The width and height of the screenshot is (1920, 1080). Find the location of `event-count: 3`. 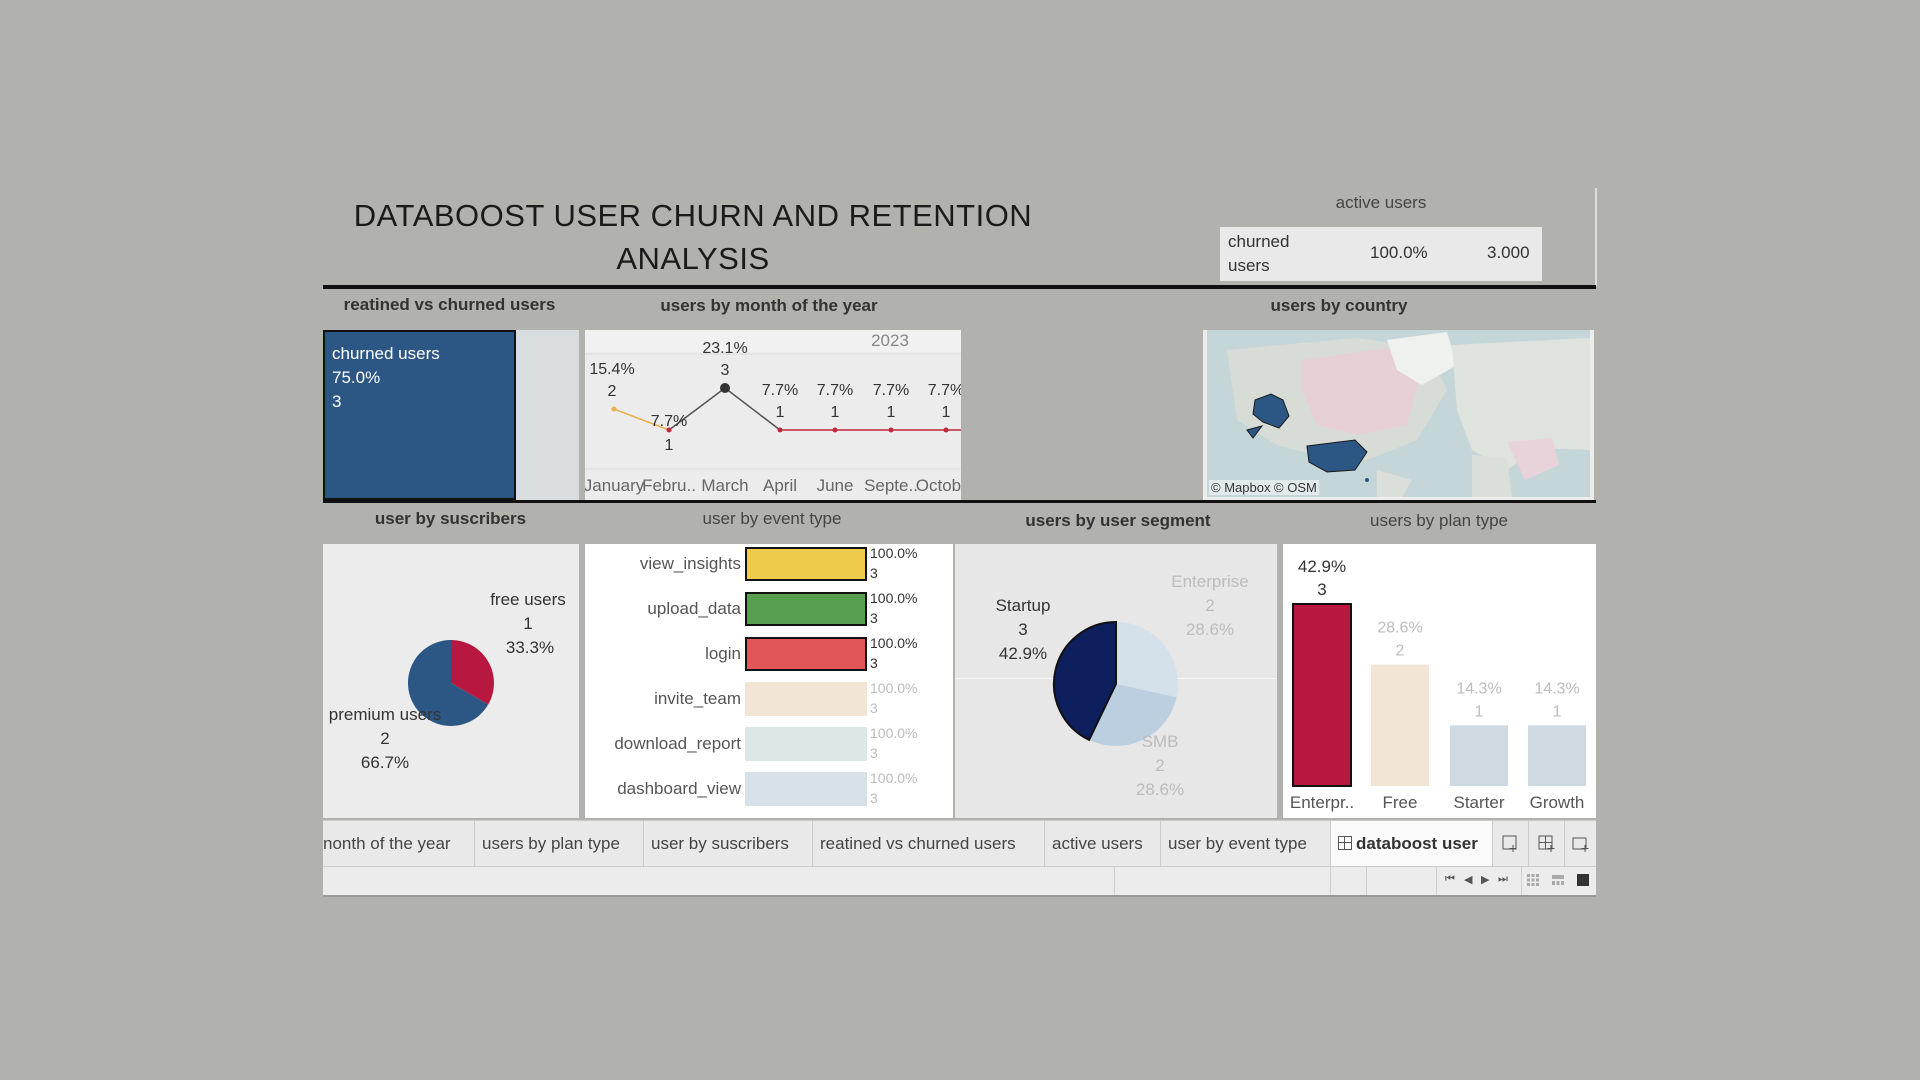

event-count: 3 is located at coordinates (874, 663).